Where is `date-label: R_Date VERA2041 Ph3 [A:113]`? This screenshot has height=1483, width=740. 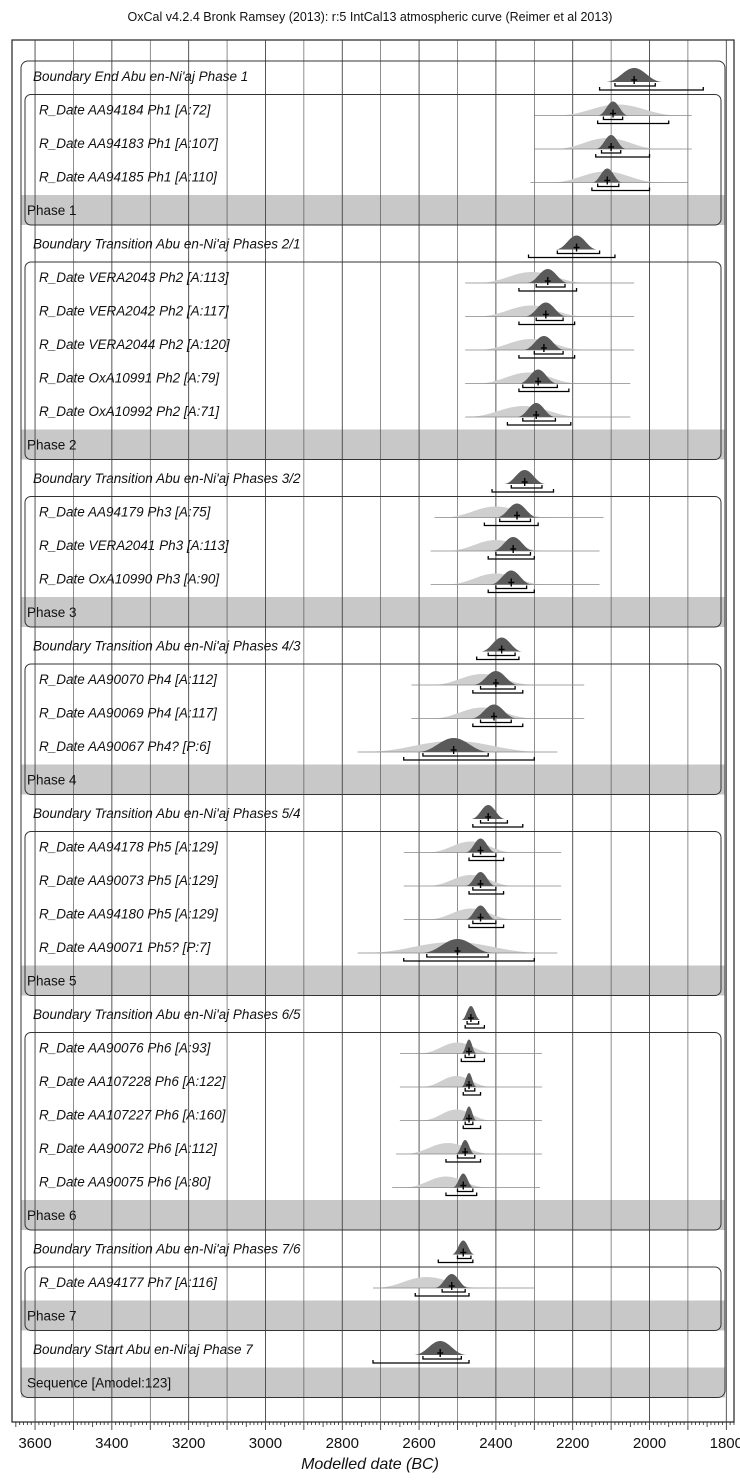 date-label: R_Date VERA2041 Ph3 [A:113] is located at coordinates (134, 545).